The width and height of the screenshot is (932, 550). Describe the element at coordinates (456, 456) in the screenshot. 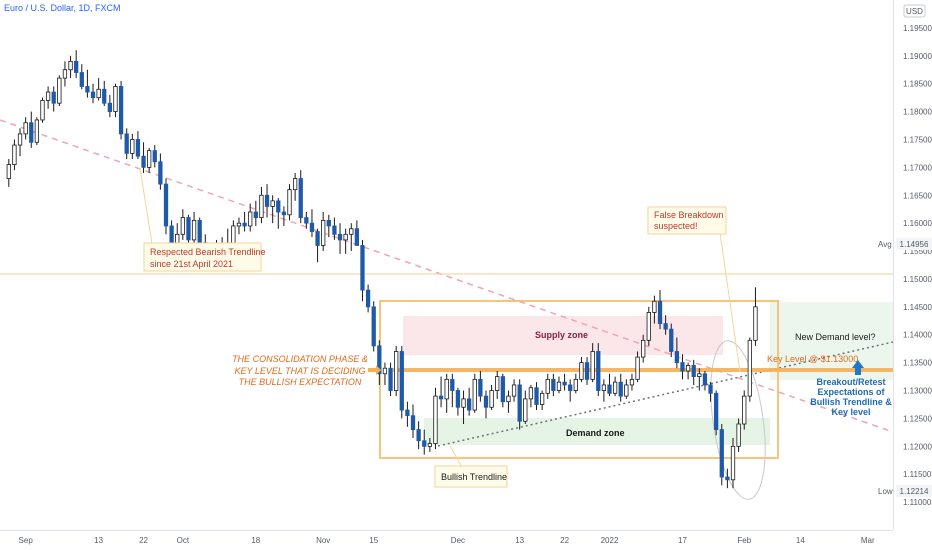

I see `bullish-note-connector` at that location.